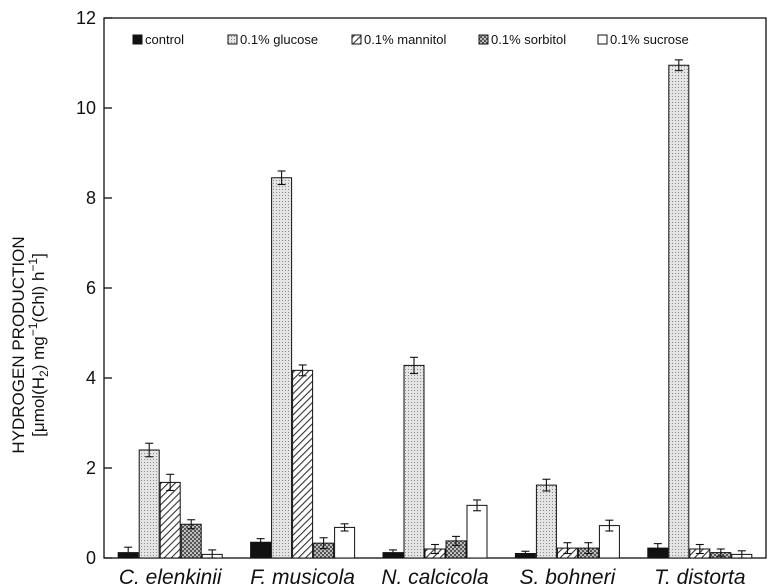 Image resolution: width=769 pixels, height=588 pixels. I want to click on y-axis-label: HYDROGEN PRODUCTION, so click(18, 344).